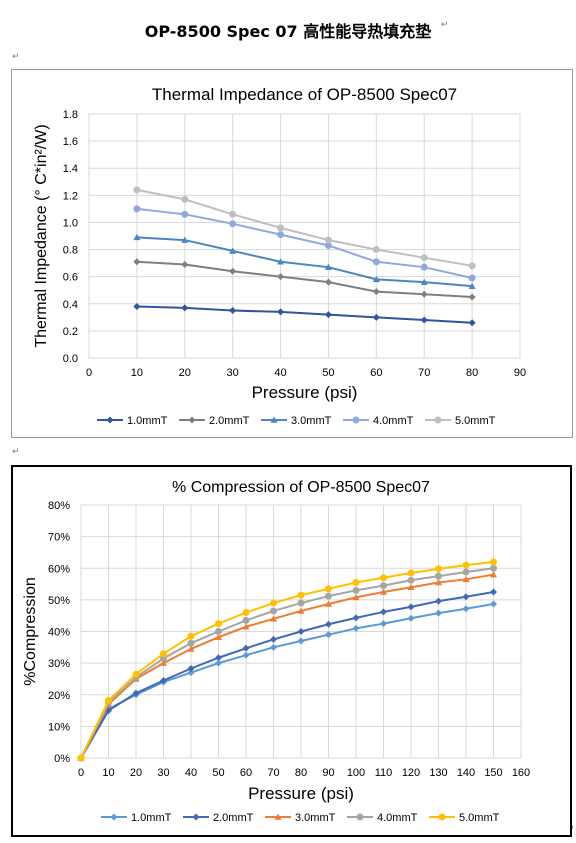 This screenshot has height=843, width=576. I want to click on x-tick-label: 90, so click(328, 773).